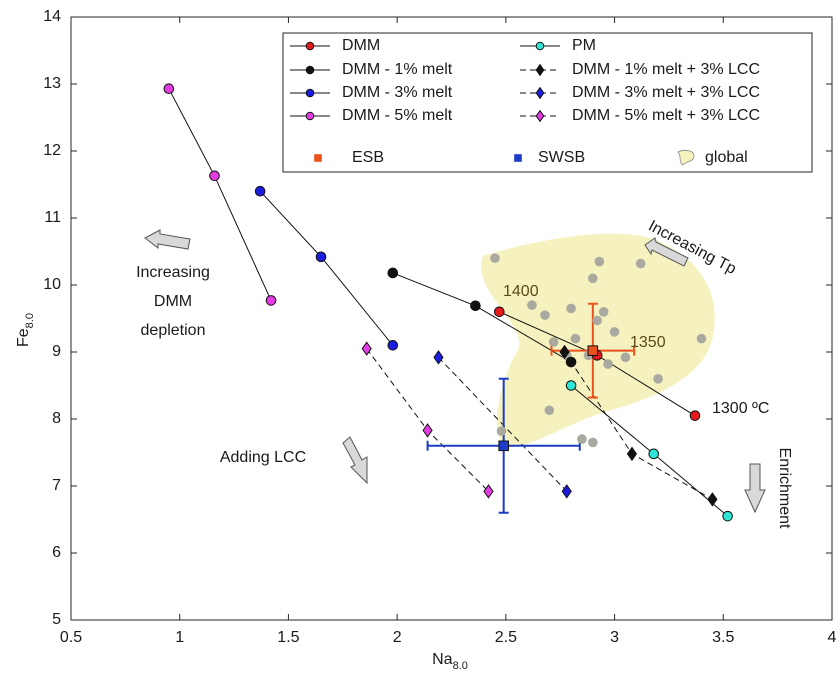 The image size is (840, 687). What do you see at coordinates (521, 291) in the screenshot?
I see `annotation: 1400` at bounding box center [521, 291].